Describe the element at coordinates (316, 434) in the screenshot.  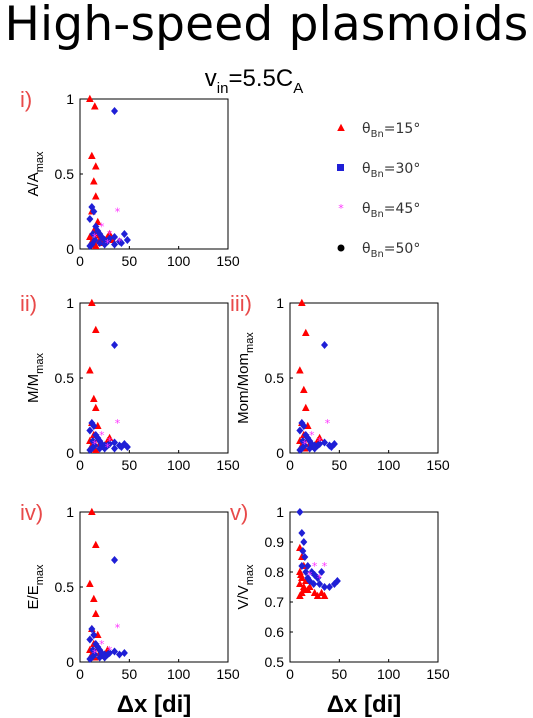
I see `series-theta45: ****` at that location.